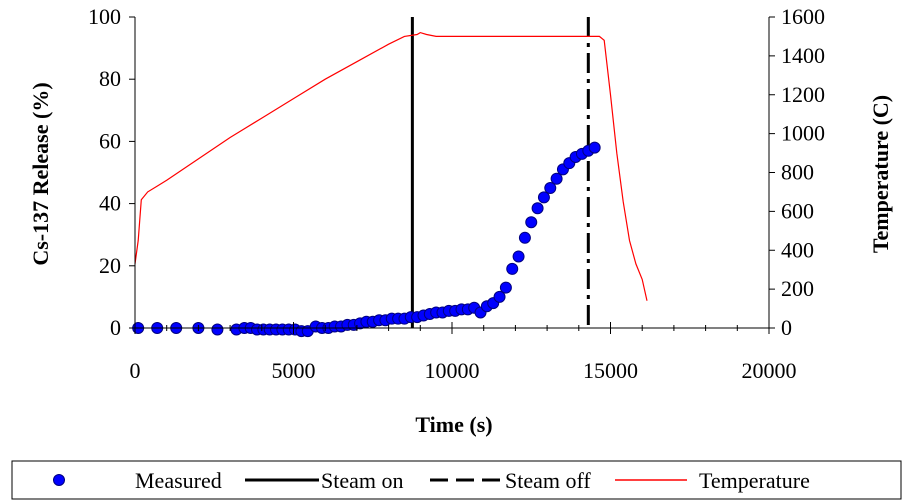 The width and height of the screenshot is (911, 503). I want to click on y-axis-right: 0 200 400 600 800 1000 1200 1400 1600, so click(796, 172).